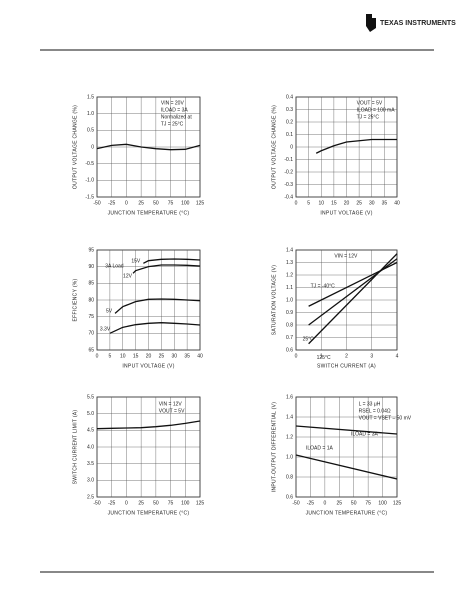 The height and width of the screenshot is (613, 474). What do you see at coordinates (123, 356) in the screenshot?
I see `x-tick-label: 10` at bounding box center [123, 356].